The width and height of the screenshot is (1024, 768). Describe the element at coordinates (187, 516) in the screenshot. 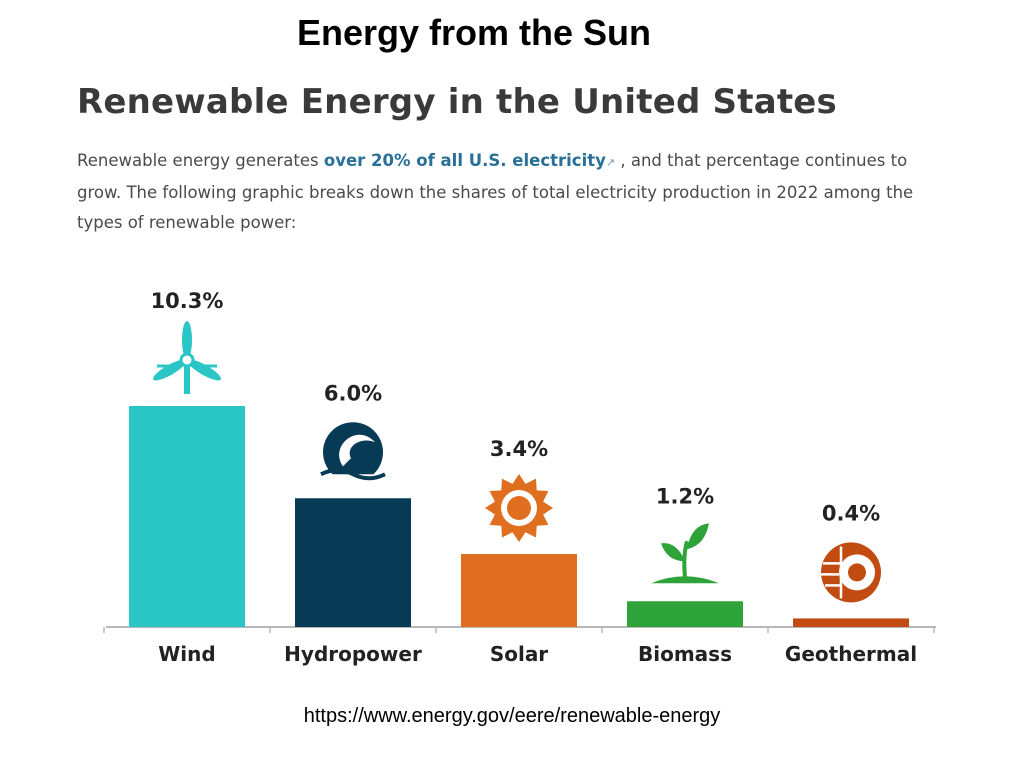

I see `bar-wind` at that location.